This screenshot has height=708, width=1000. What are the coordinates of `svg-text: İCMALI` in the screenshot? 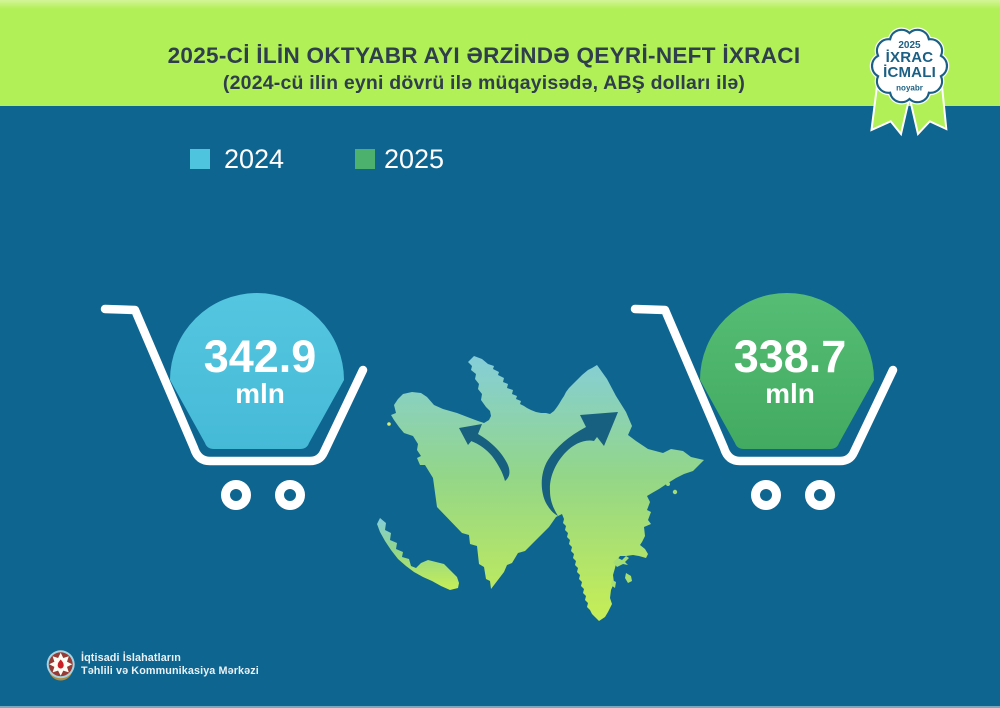 It's located at (909, 72).